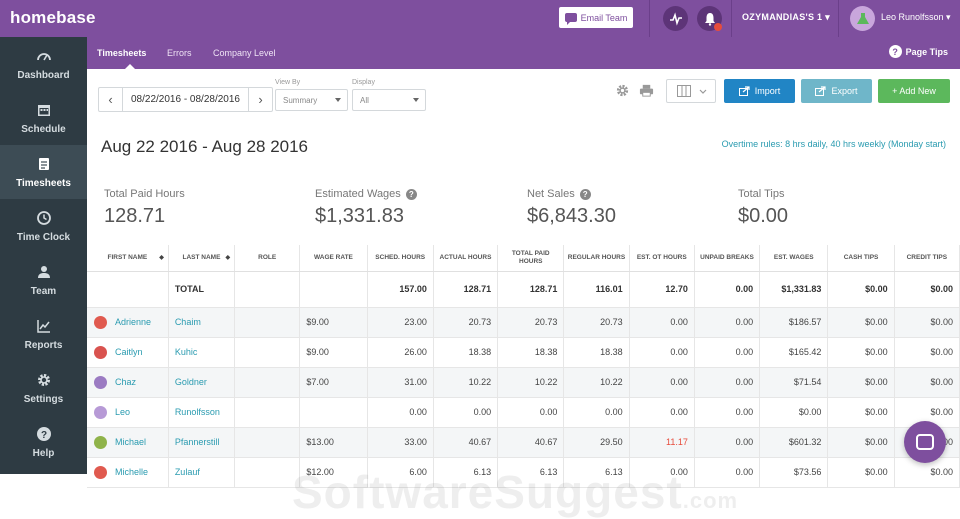 The height and width of the screenshot is (519, 960). What do you see at coordinates (43, 442) in the screenshot?
I see `sidebar-item-help: ? Help` at bounding box center [43, 442].